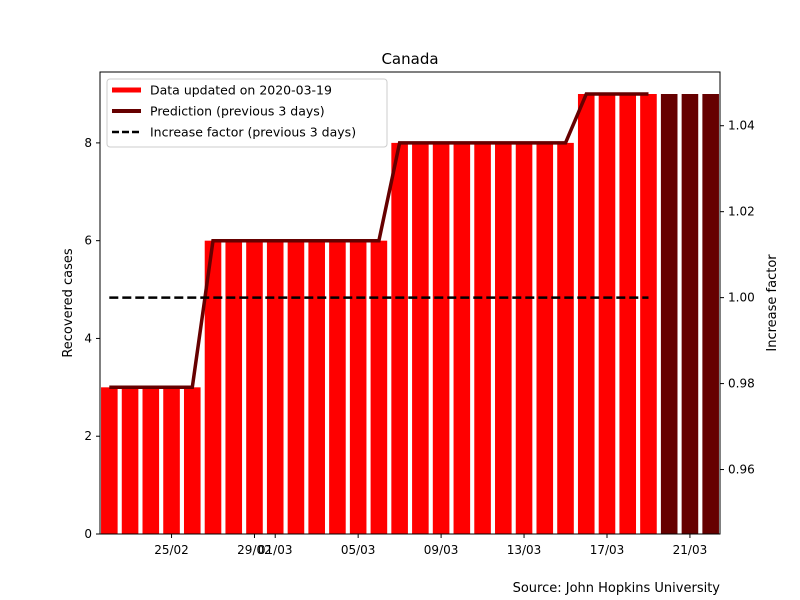  Describe the element at coordinates (88, 143) in the screenshot. I see `y-tick-label: 8` at that location.